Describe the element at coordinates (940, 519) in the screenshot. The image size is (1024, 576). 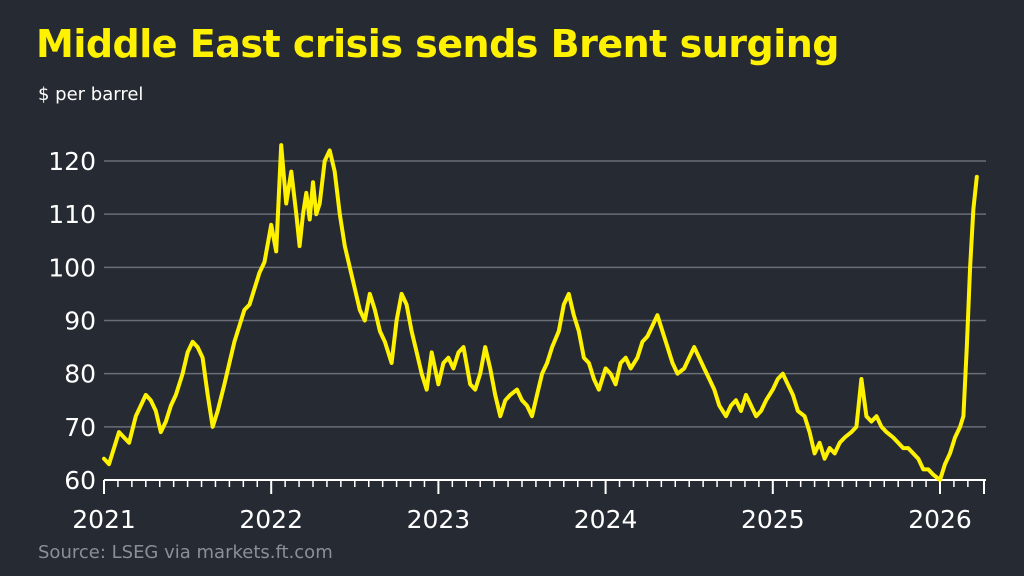
I see `x-tick-label: 2026` at that location.